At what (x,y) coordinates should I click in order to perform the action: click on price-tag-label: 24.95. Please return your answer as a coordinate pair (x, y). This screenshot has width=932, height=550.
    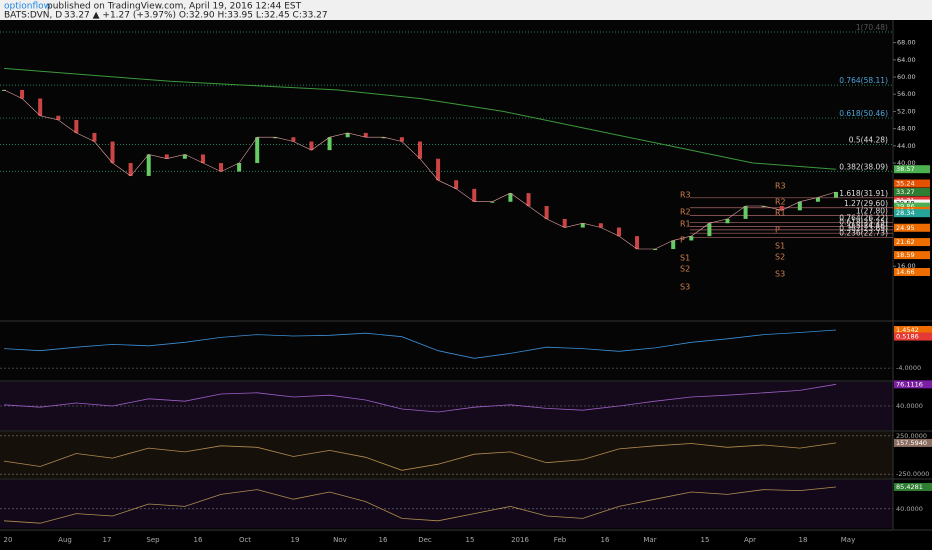
    Looking at the image, I should click on (905, 228).